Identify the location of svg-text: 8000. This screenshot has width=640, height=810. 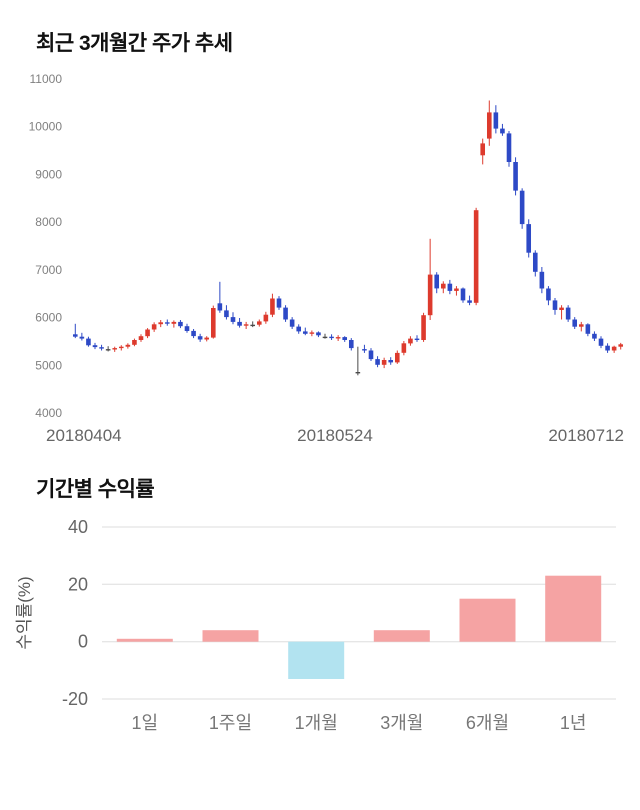
(48, 222).